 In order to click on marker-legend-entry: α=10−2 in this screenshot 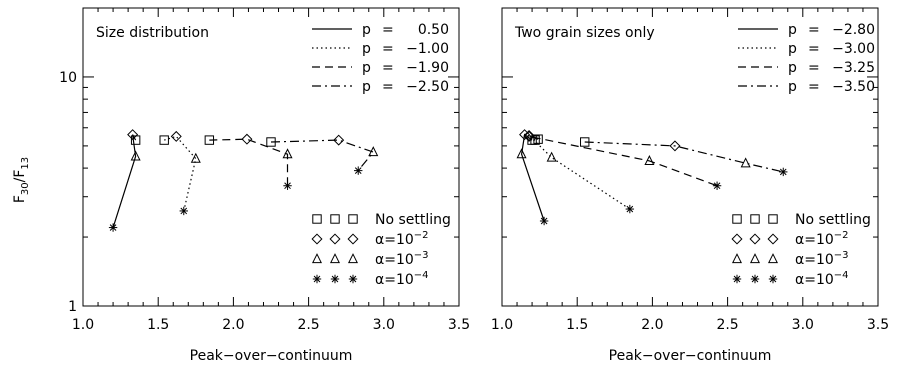, I will do `click(790, 239)`.